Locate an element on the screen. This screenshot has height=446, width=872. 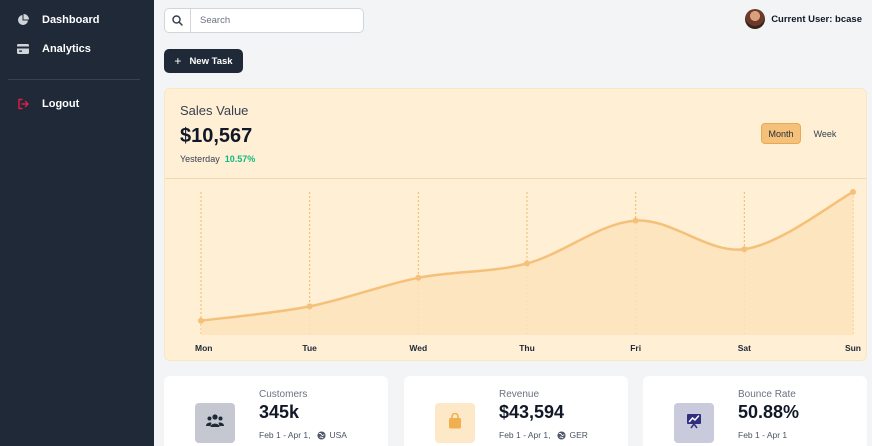
logout-icon is located at coordinates (23, 104).